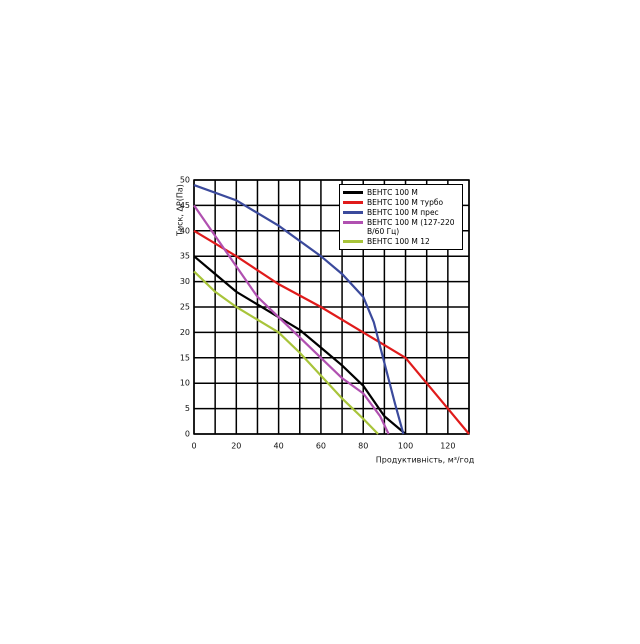 Image resolution: width=640 pixels, height=644 pixels. Describe the element at coordinates (185, 383) in the screenshot. I see `y-tick-label: 10` at that location.